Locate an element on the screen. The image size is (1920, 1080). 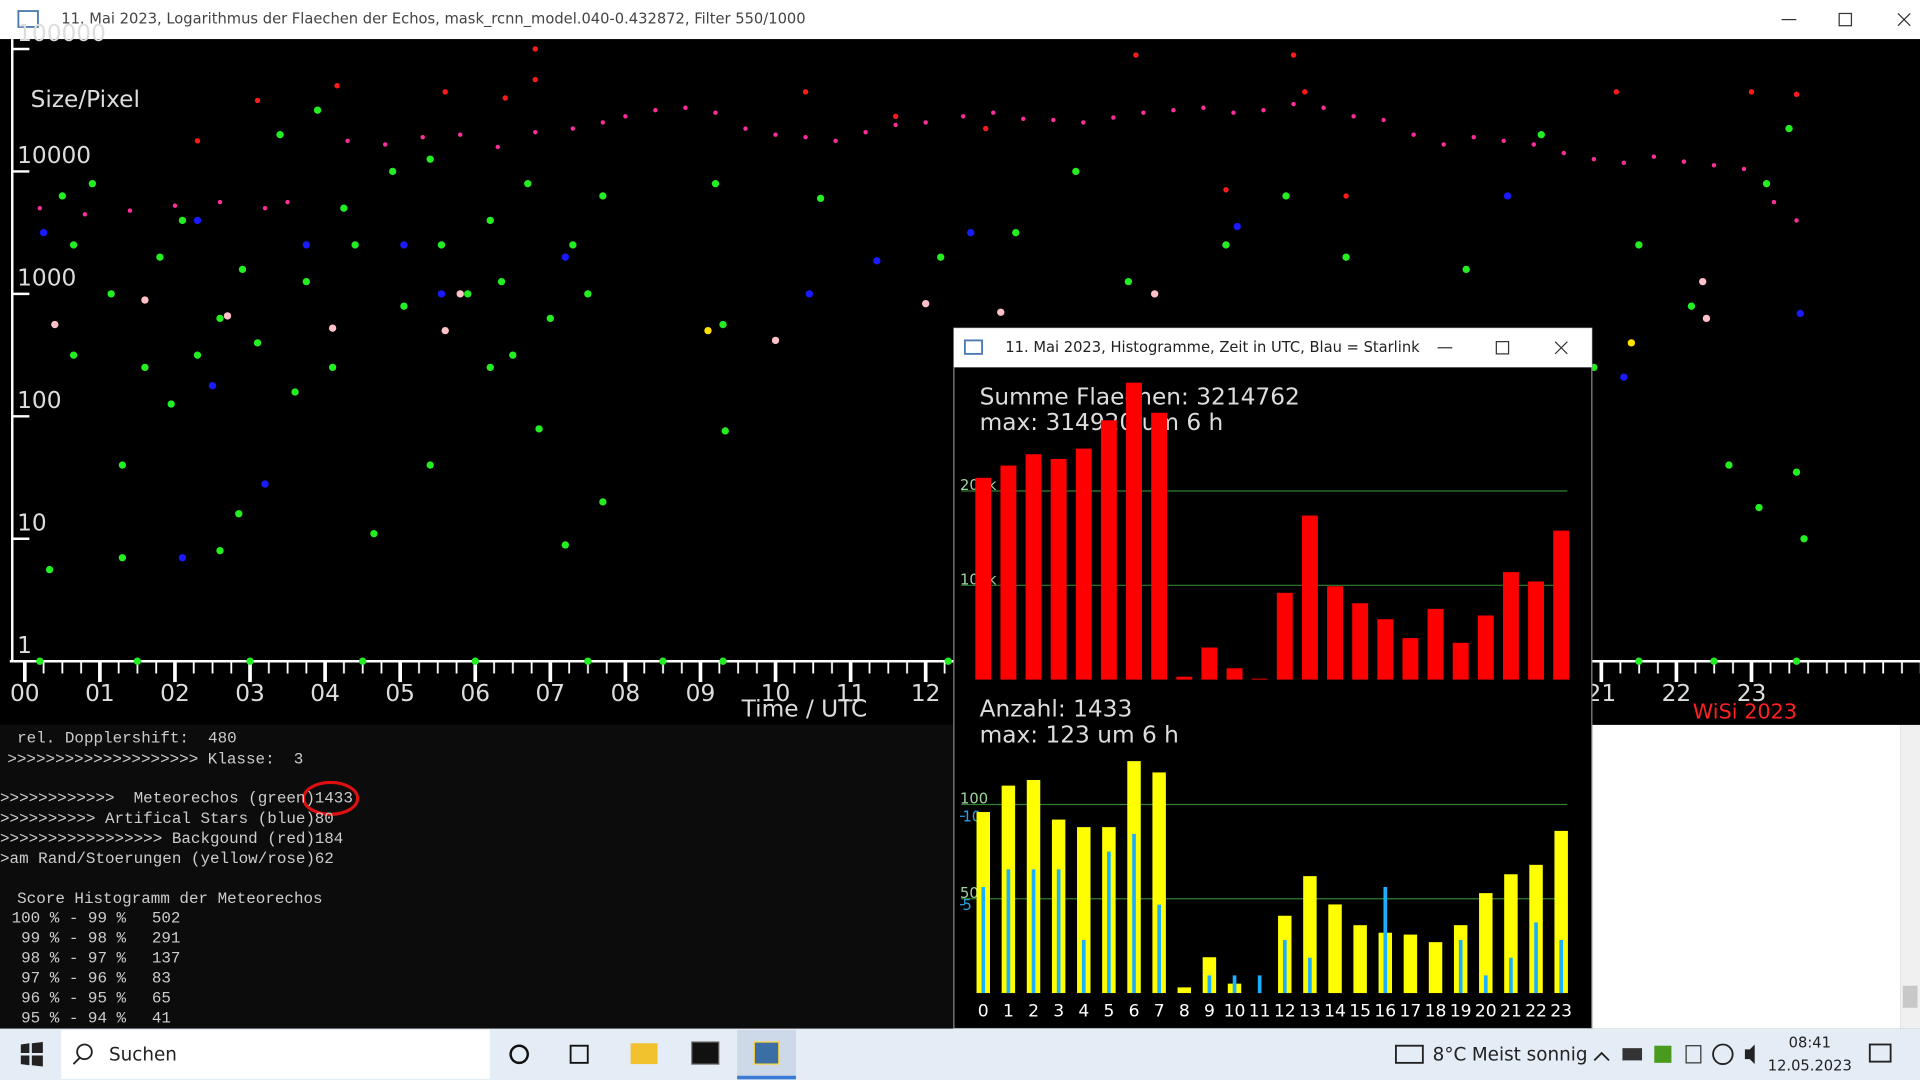
x-tick-label: 20 is located at coordinates (1486, 1011).